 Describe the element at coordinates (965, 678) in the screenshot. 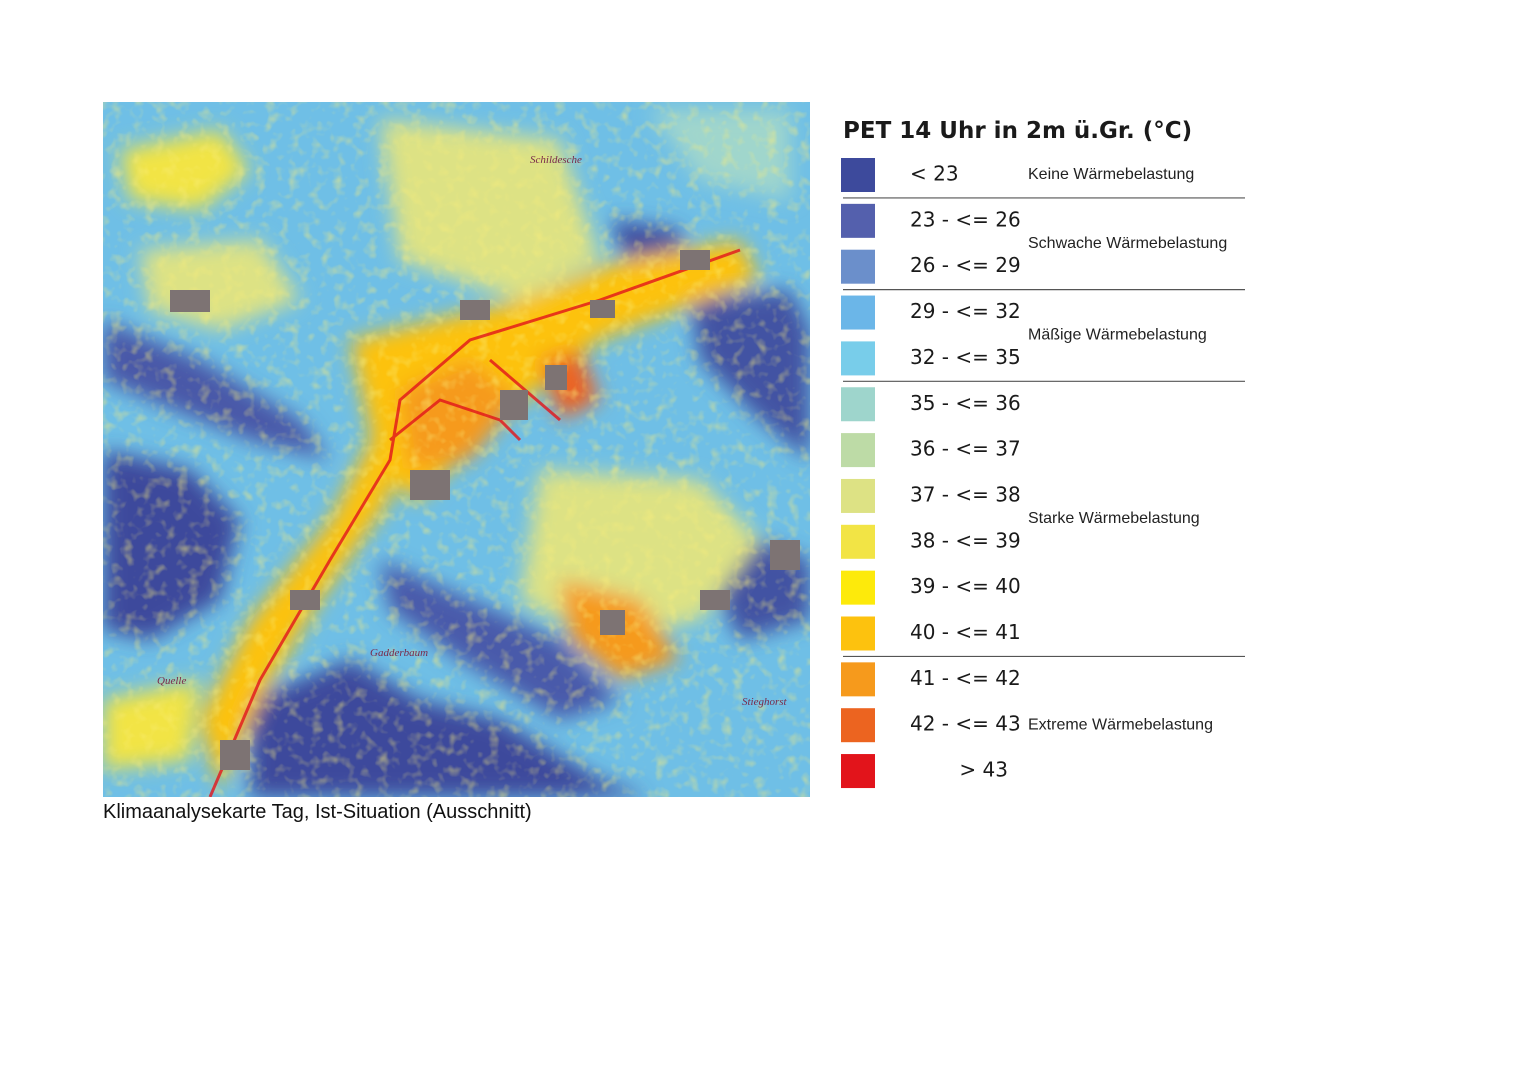

I see `legend-label: 41 - <= 42` at that location.